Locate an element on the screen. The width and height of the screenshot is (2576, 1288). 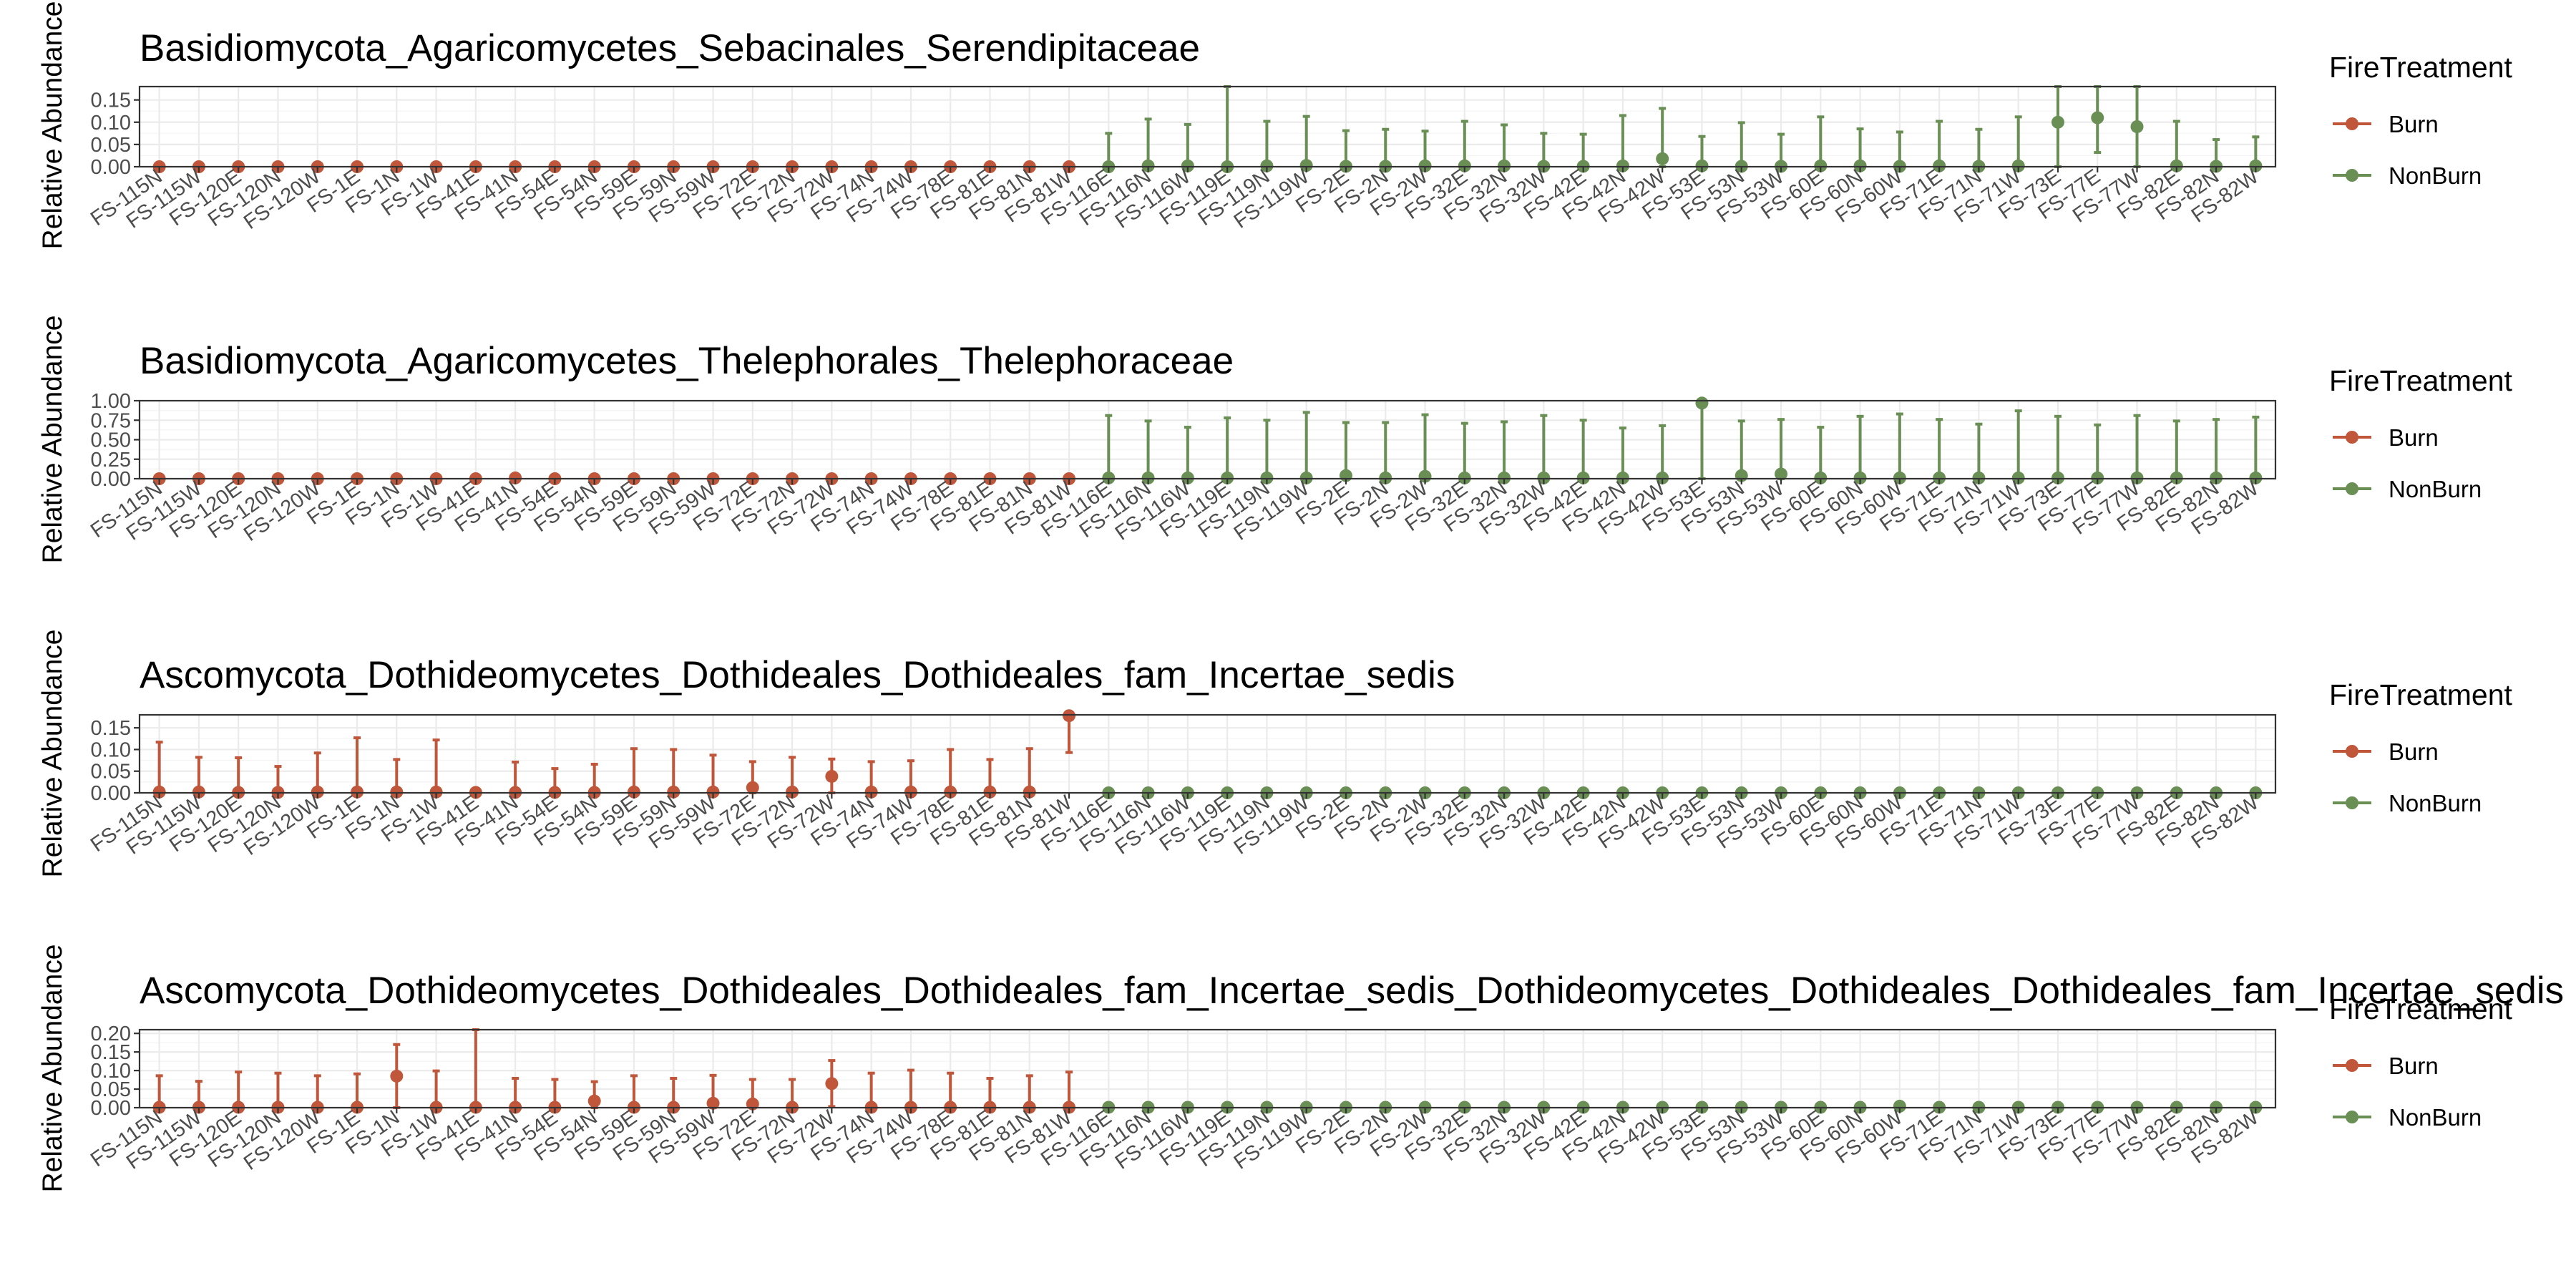
y-tick-label: 0.75 is located at coordinates (111, 420).